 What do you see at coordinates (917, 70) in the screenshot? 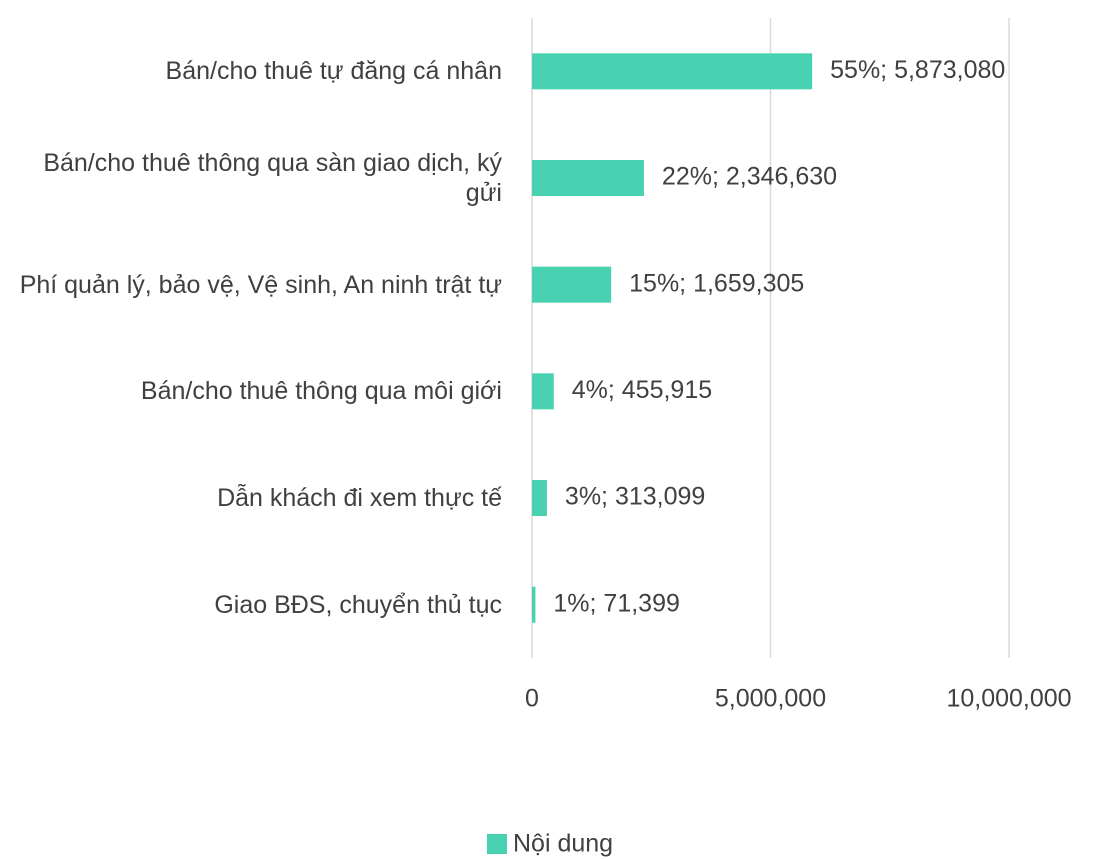
I see `data-label: 55%; 5,873,080` at bounding box center [917, 70].